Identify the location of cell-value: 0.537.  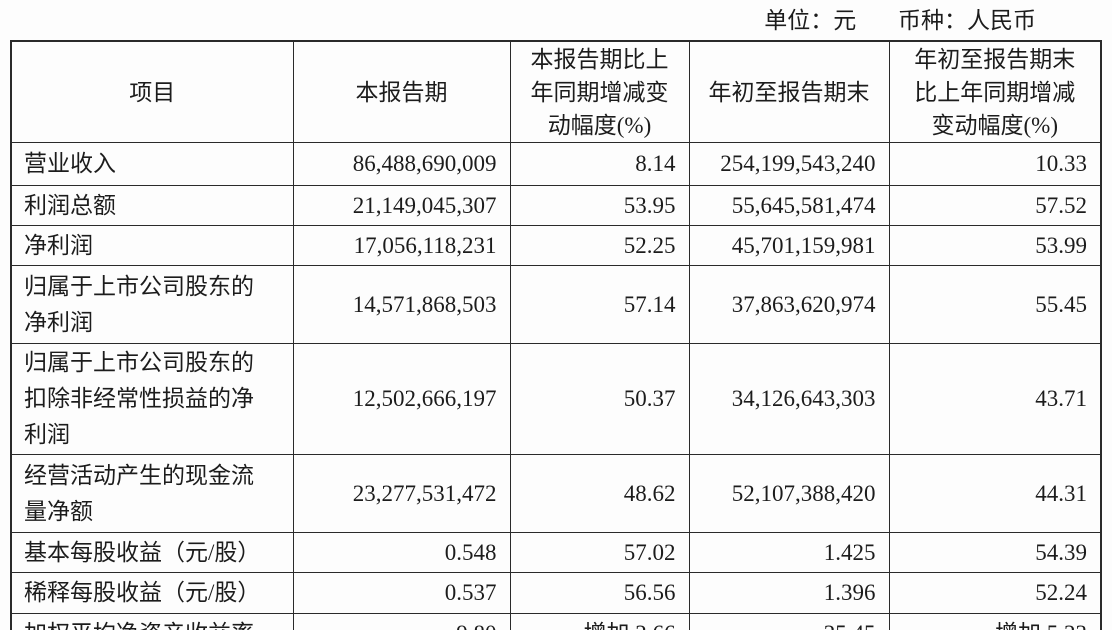
(401, 593).